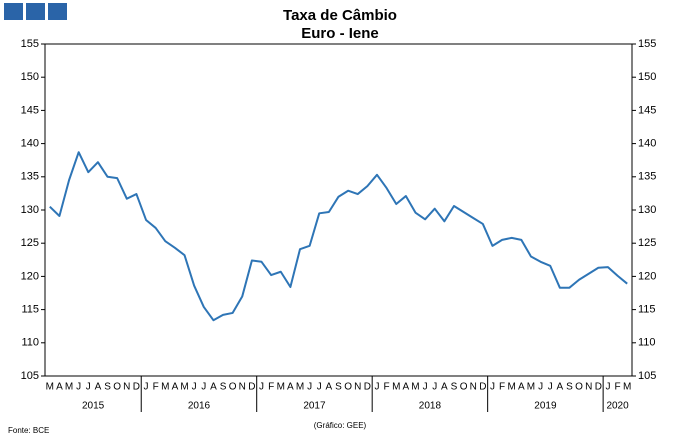 The image size is (680, 443). Describe the element at coordinates (340, 33) in the screenshot. I see `chart-subtitle: Euro - Iene` at that location.